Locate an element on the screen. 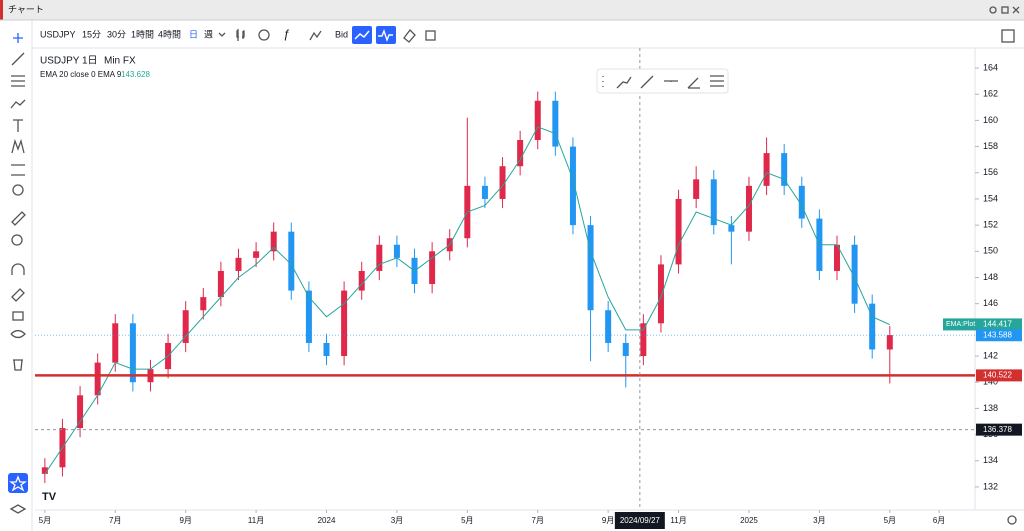  crosshair-date-box is located at coordinates (639, 520).